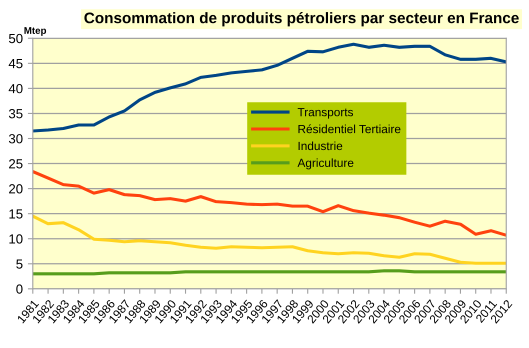 This screenshot has width=529, height=348. Describe the element at coordinates (15, 63) in the screenshot. I see `y-tick-label: 45` at that location.